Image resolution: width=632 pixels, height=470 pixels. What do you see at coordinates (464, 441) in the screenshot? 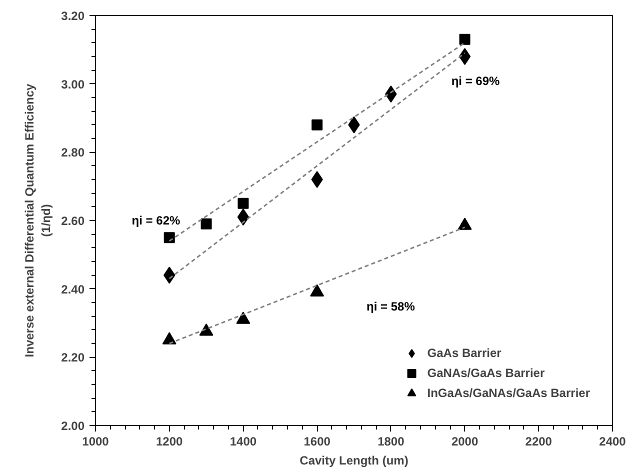
I see `x-tick-label: 2000` at bounding box center [464, 441].